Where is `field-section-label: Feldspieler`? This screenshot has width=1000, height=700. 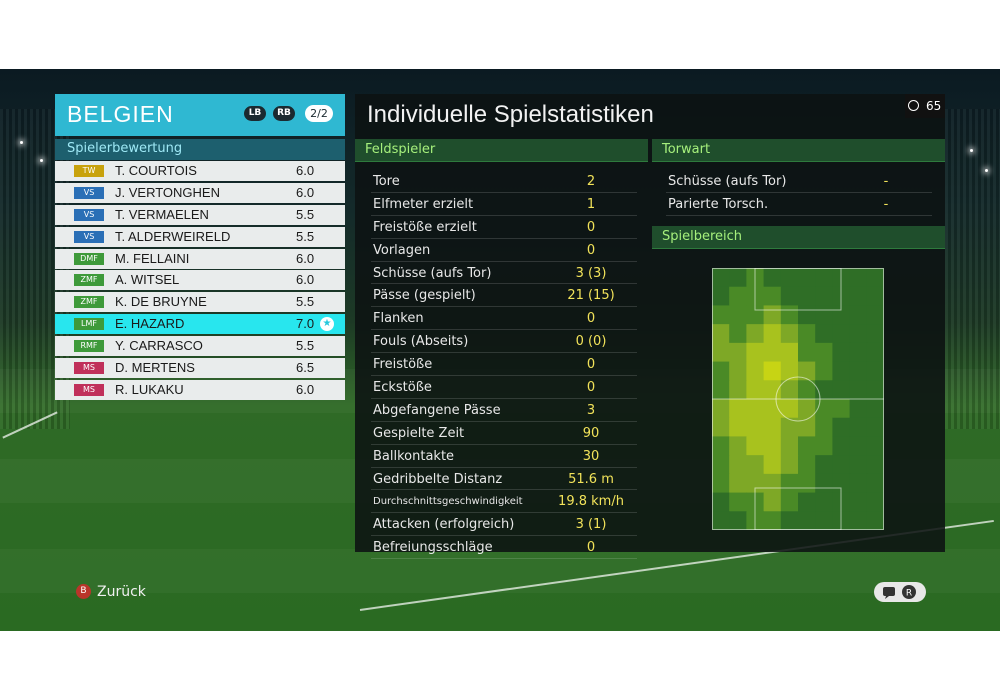 field-section-label: Feldspieler is located at coordinates (400, 149).